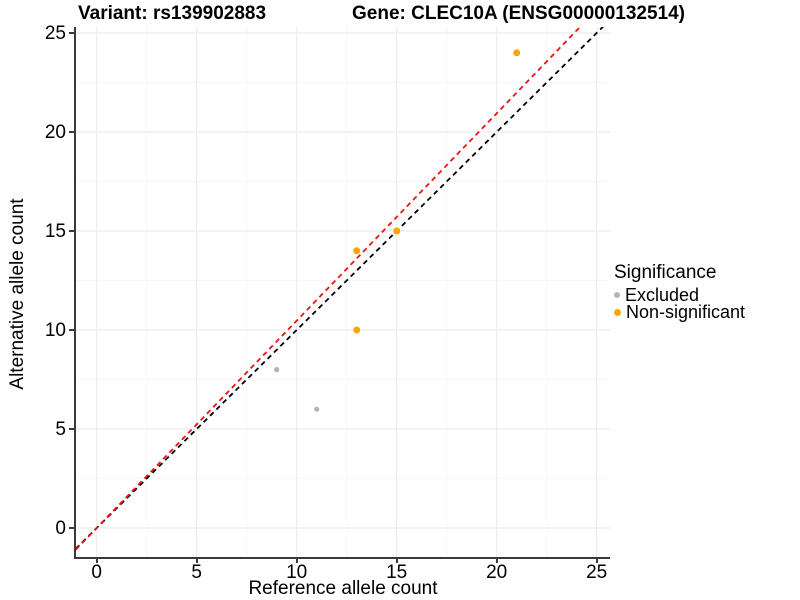 This screenshot has width=800, height=600. I want to click on y-tick-label: 0, so click(60, 528).